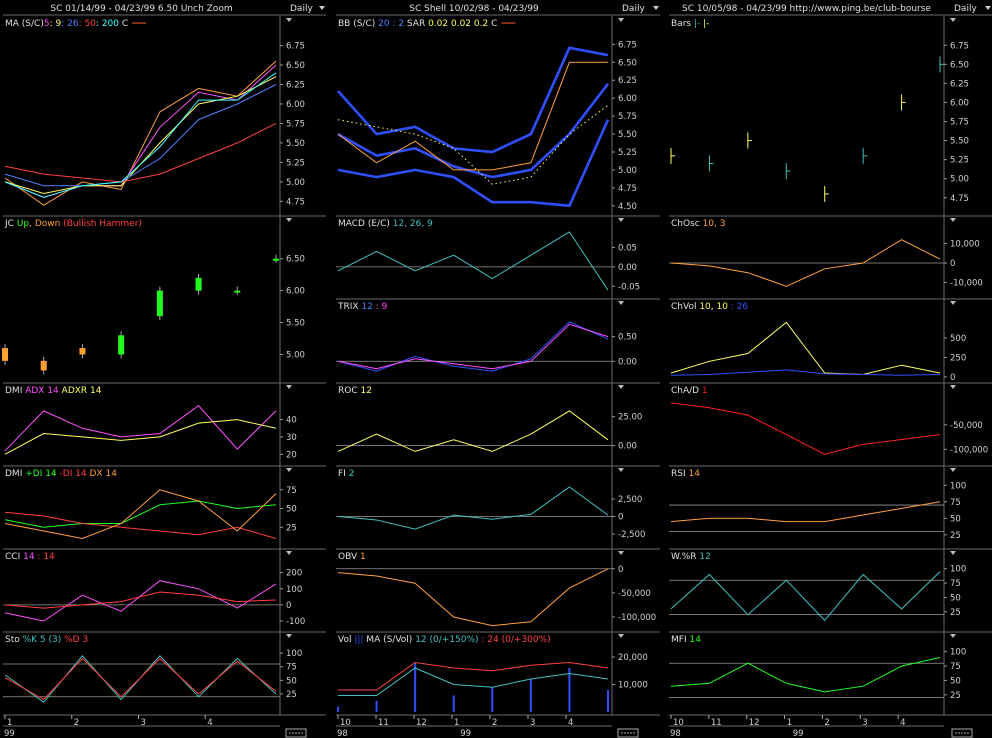  I want to click on y-tick-label: 6.50, so click(295, 260).